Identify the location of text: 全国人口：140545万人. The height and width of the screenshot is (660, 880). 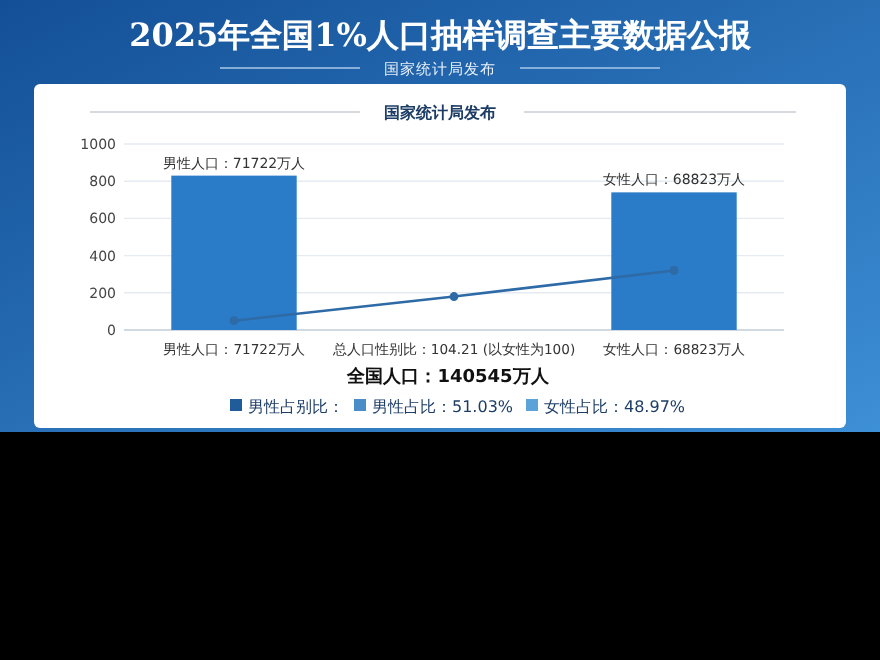
(448, 377).